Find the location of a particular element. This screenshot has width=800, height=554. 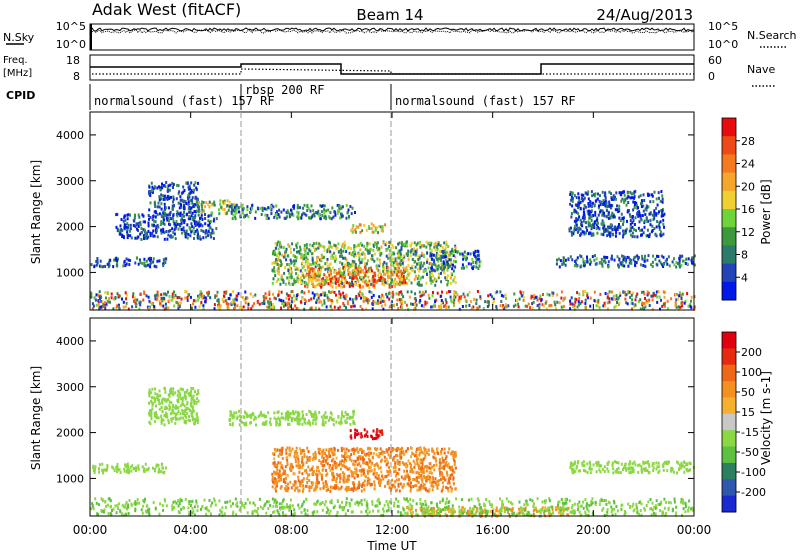

colorbar-tick-label: -100 is located at coordinates (753, 472).